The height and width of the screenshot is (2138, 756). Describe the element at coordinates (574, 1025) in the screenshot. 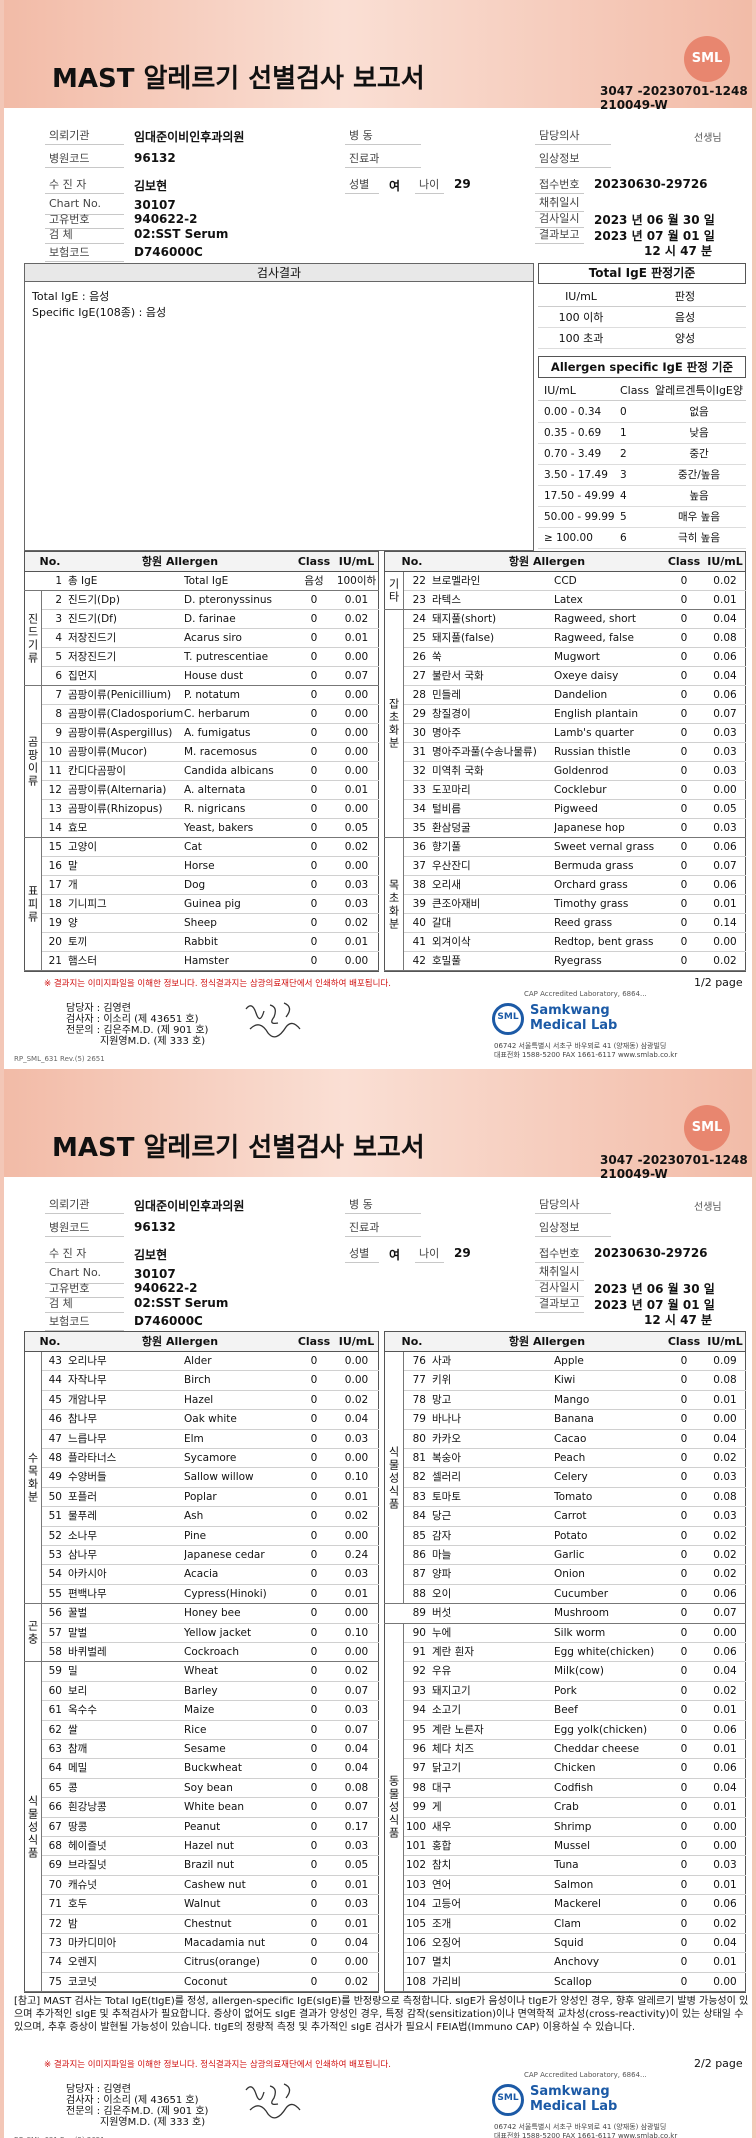

I see `lab-name: Medical Lab` at that location.